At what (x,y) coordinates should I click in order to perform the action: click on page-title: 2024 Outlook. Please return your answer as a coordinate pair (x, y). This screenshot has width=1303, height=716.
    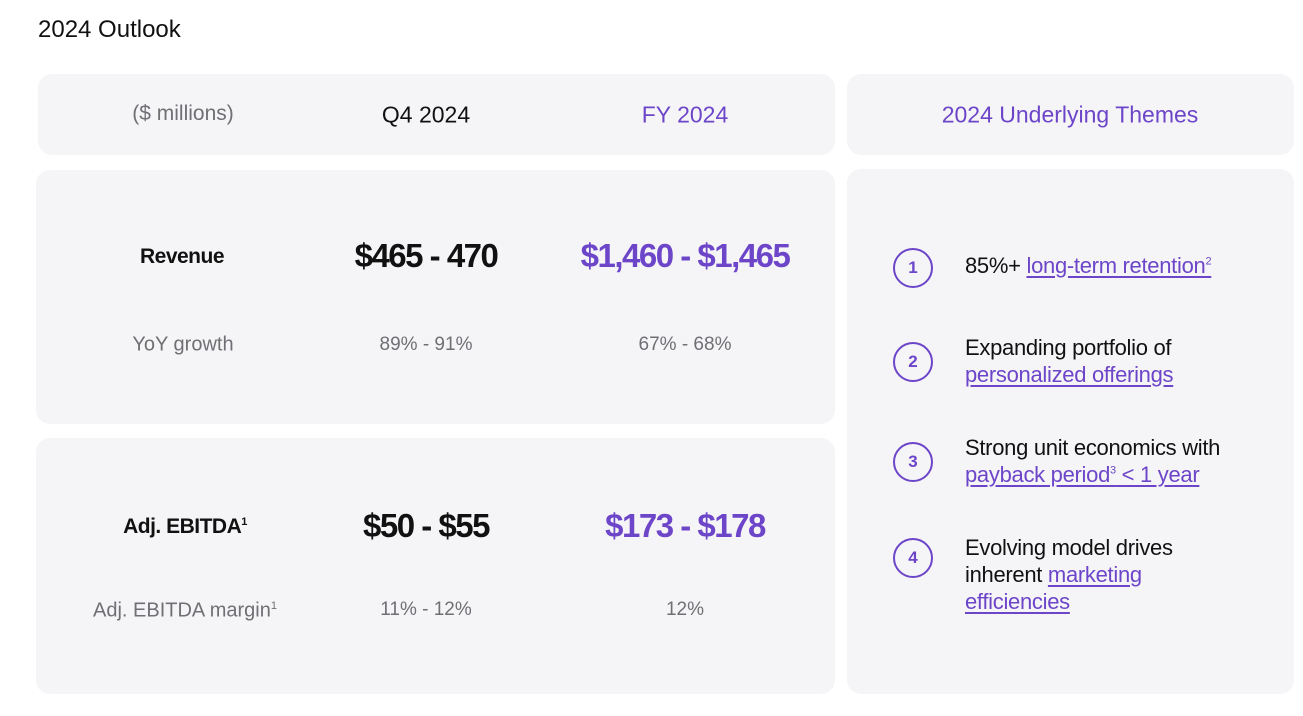
    Looking at the image, I should click on (109, 29).